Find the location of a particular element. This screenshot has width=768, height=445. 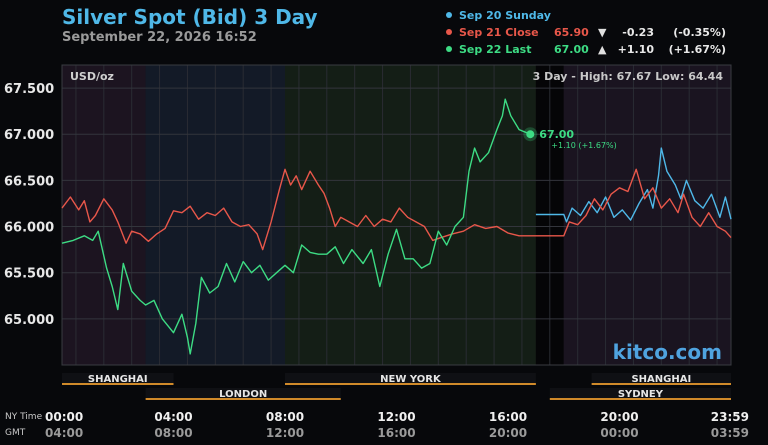

legend-label: Sep 22 Last is located at coordinates (495, 49).